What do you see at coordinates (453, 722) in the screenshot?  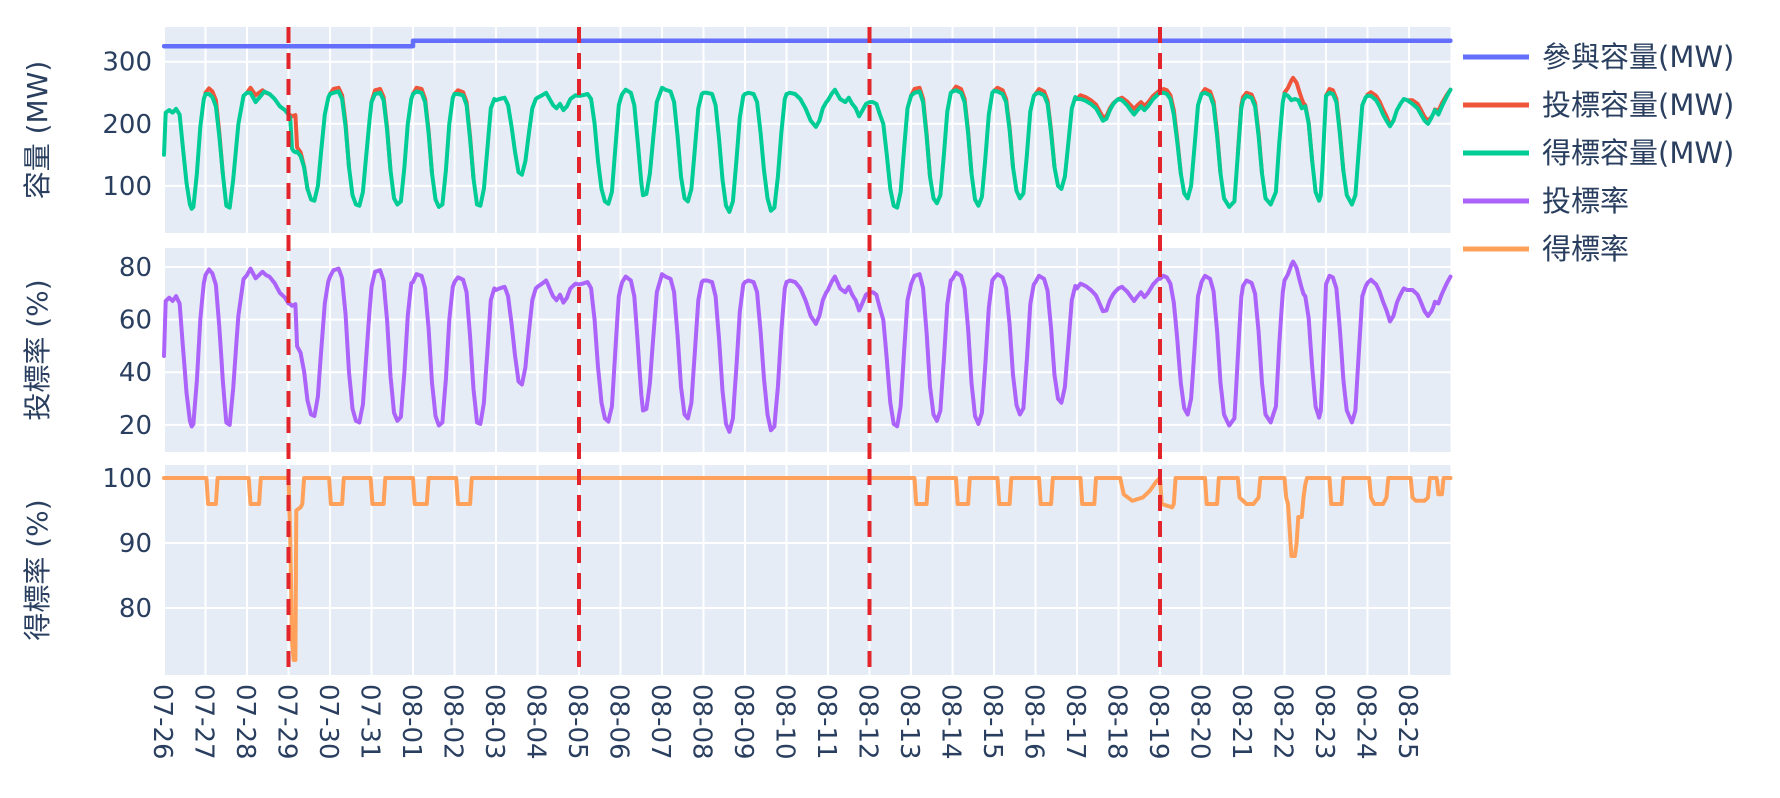 I see `x-tick-label: 08-02` at bounding box center [453, 722].